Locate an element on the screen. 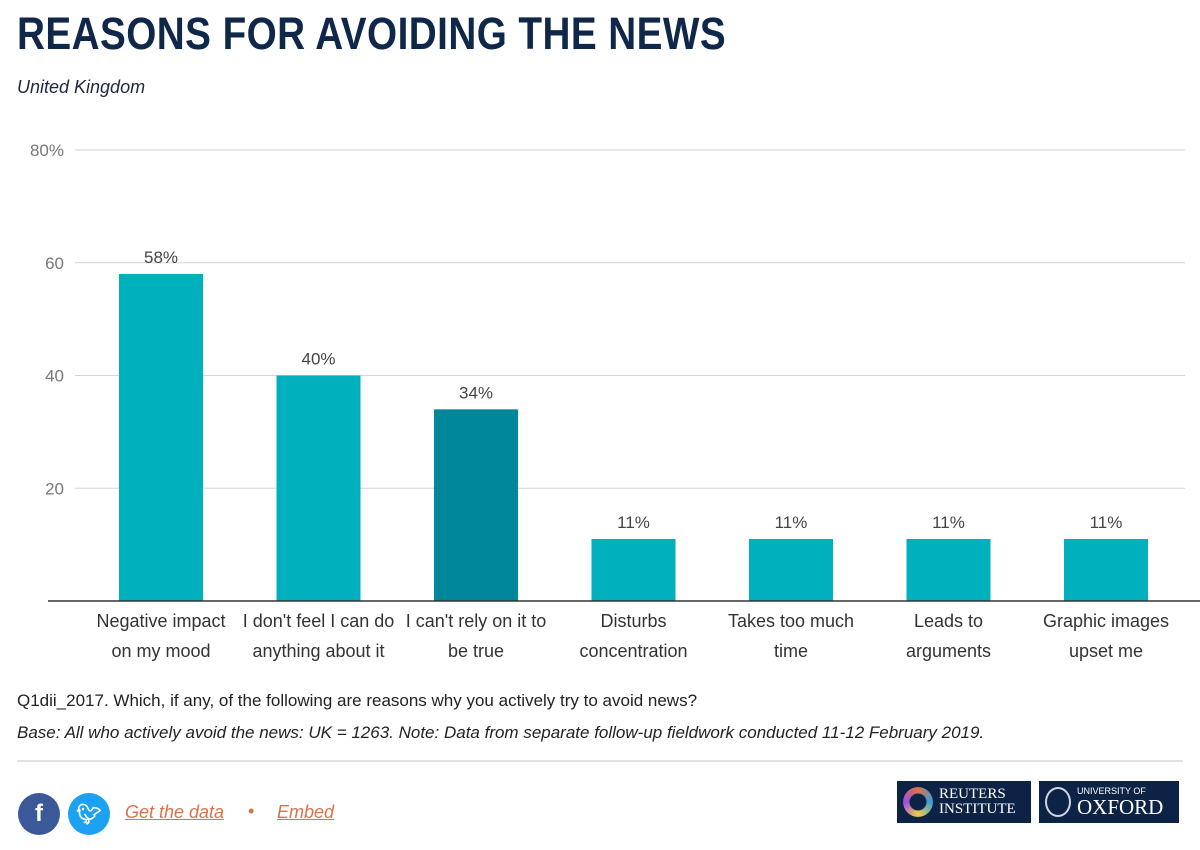 This screenshot has height=850, width=1200. x-tick-label: concentration is located at coordinates (633, 651).